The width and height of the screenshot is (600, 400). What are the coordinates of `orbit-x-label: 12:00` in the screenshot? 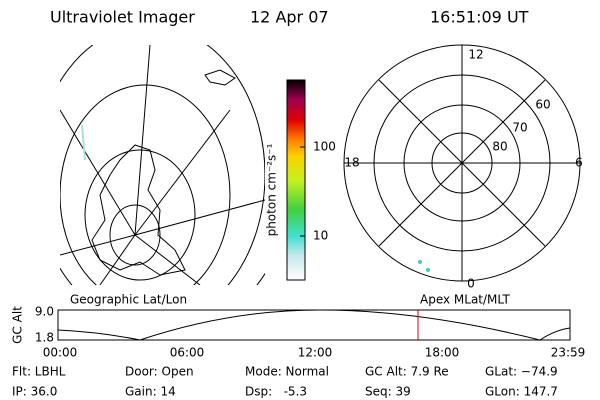 It's located at (315, 353).